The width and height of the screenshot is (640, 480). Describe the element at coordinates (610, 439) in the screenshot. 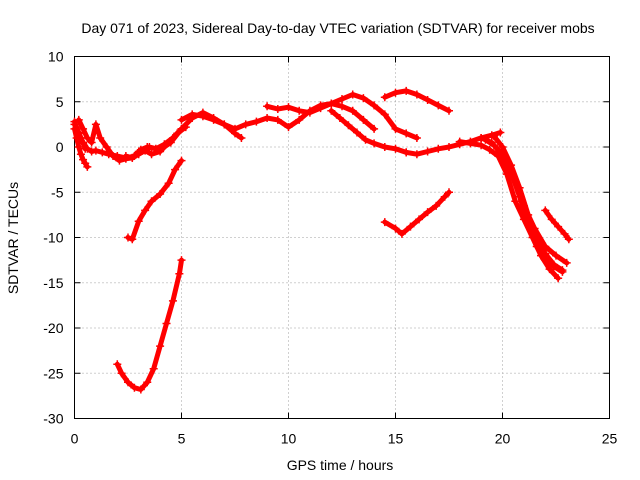

I see `x-tick-label: 25` at that location.